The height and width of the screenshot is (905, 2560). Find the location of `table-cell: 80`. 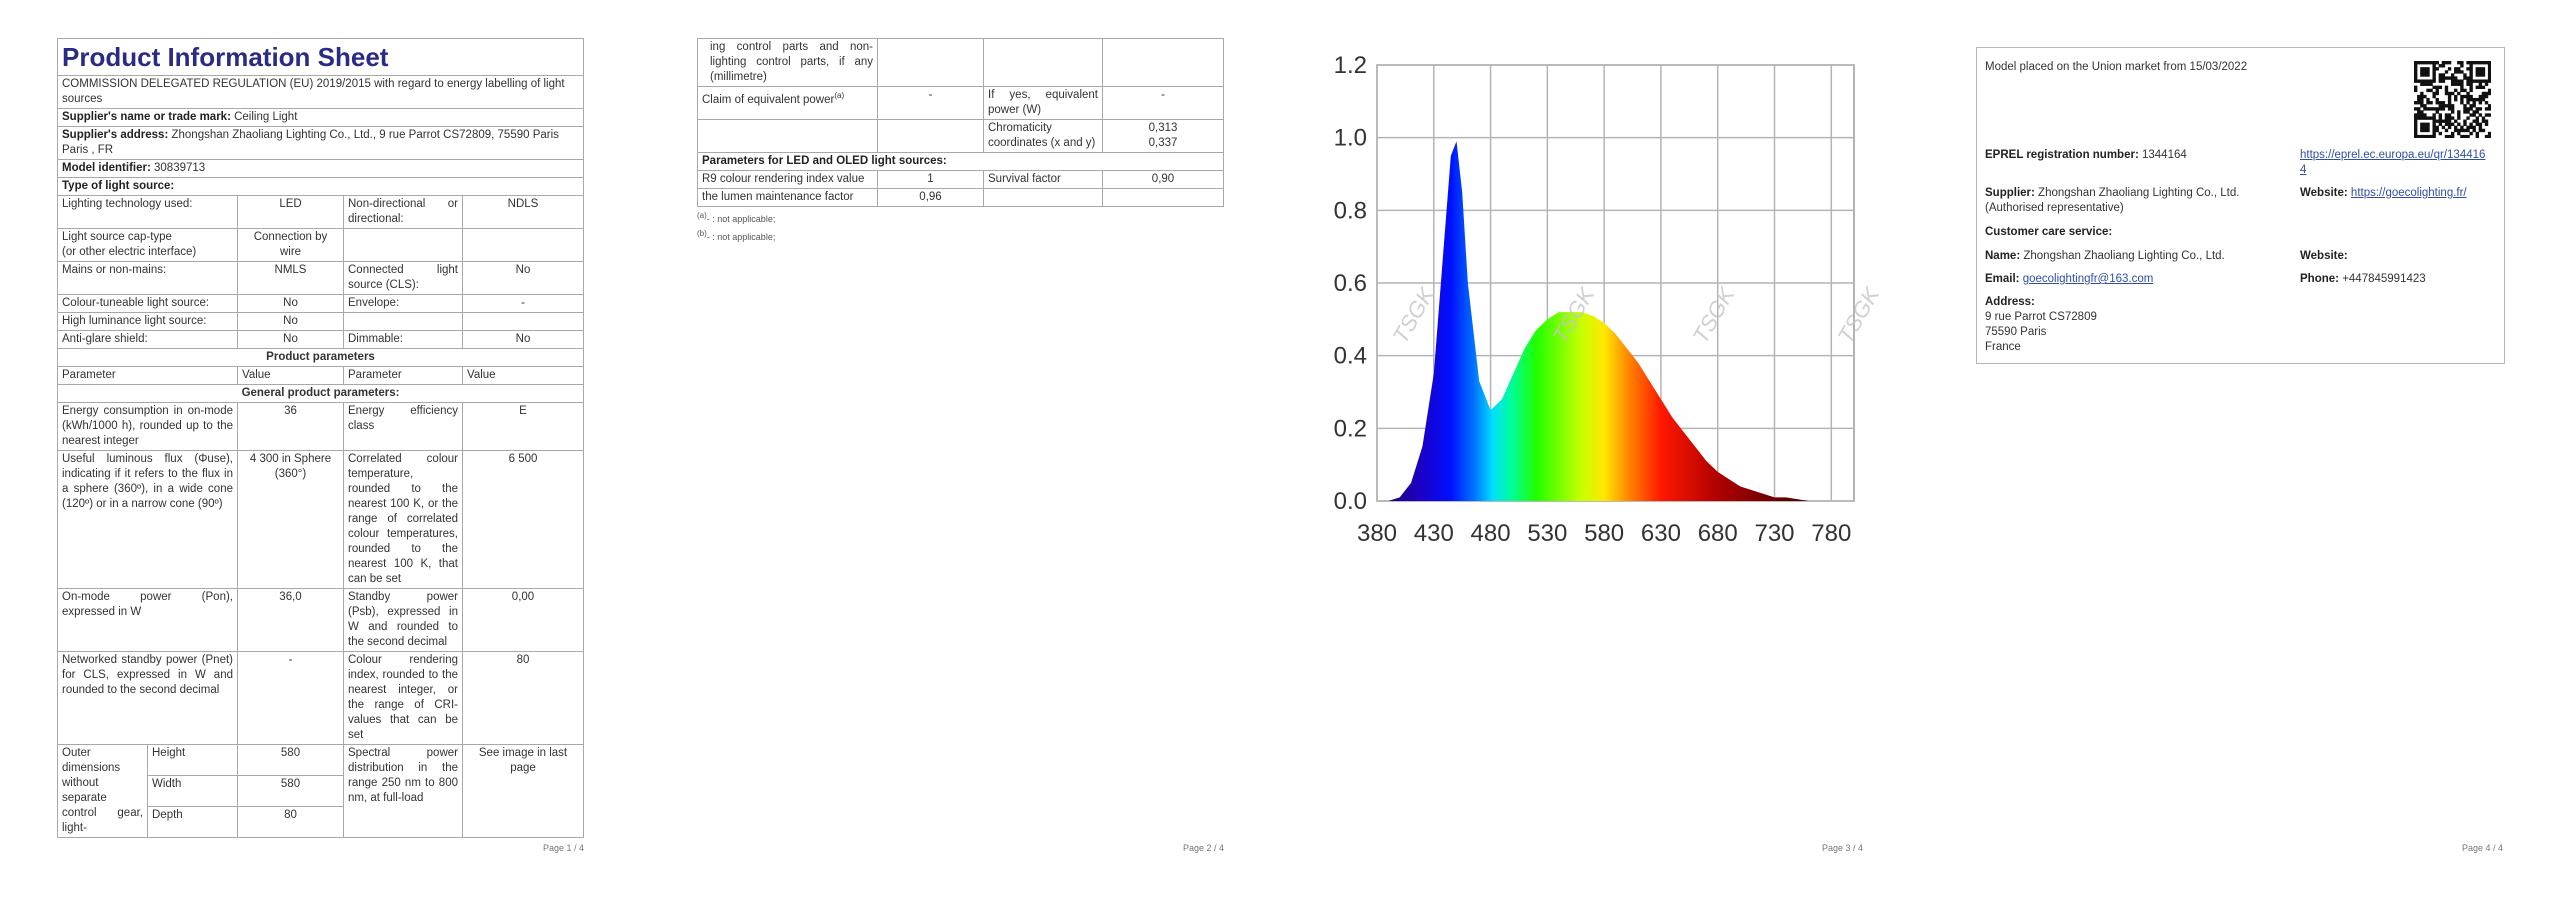

table-cell: 80 is located at coordinates (290, 822).